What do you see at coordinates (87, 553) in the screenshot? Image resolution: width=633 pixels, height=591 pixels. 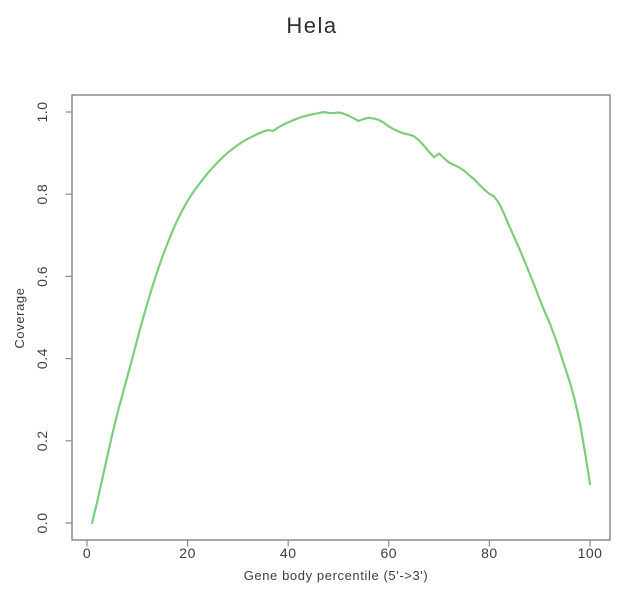 I see `x-tick-label: 0` at bounding box center [87, 553].